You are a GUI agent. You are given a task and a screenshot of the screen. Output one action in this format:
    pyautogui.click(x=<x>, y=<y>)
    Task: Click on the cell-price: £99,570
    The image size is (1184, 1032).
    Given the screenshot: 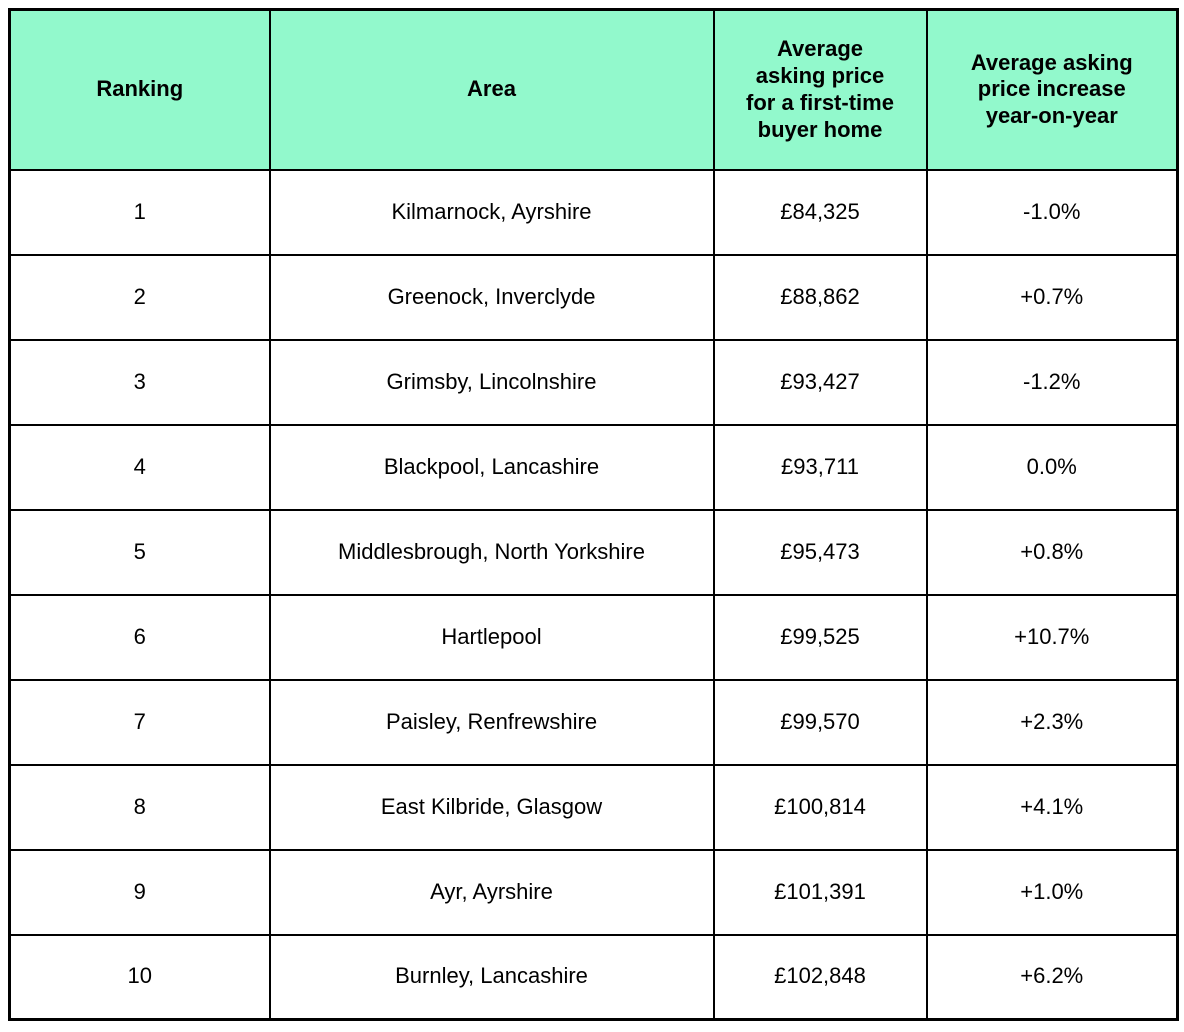 What is the action you would take?
    pyautogui.click(x=820, y=722)
    